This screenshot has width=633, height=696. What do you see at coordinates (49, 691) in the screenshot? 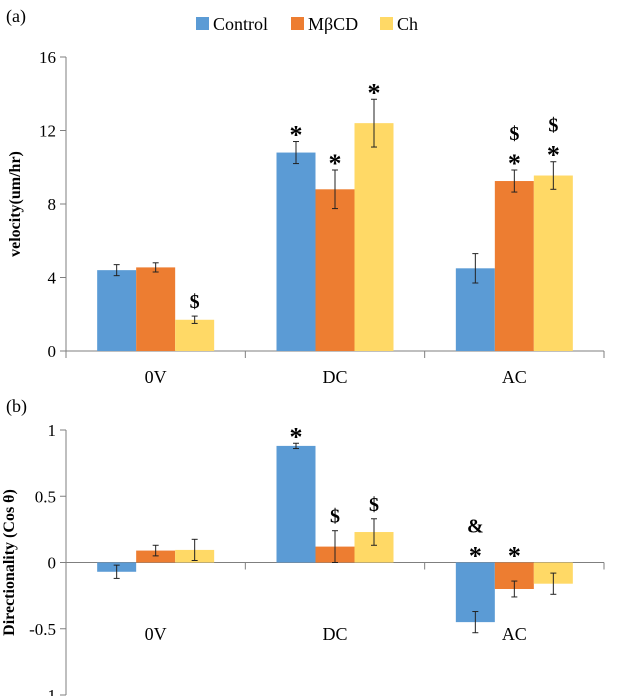
I see `y-tick-label: -1` at bounding box center [49, 691].